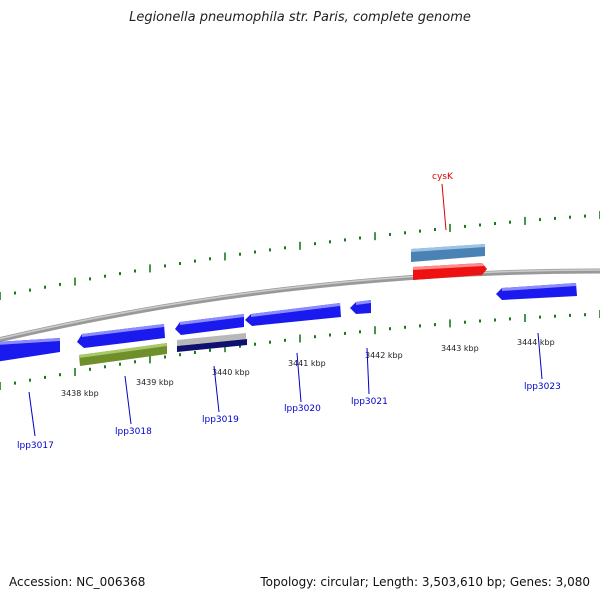  What do you see at coordinates (133, 432) in the screenshot?
I see `gene-label-lpp3018: lpp3018` at bounding box center [133, 432].